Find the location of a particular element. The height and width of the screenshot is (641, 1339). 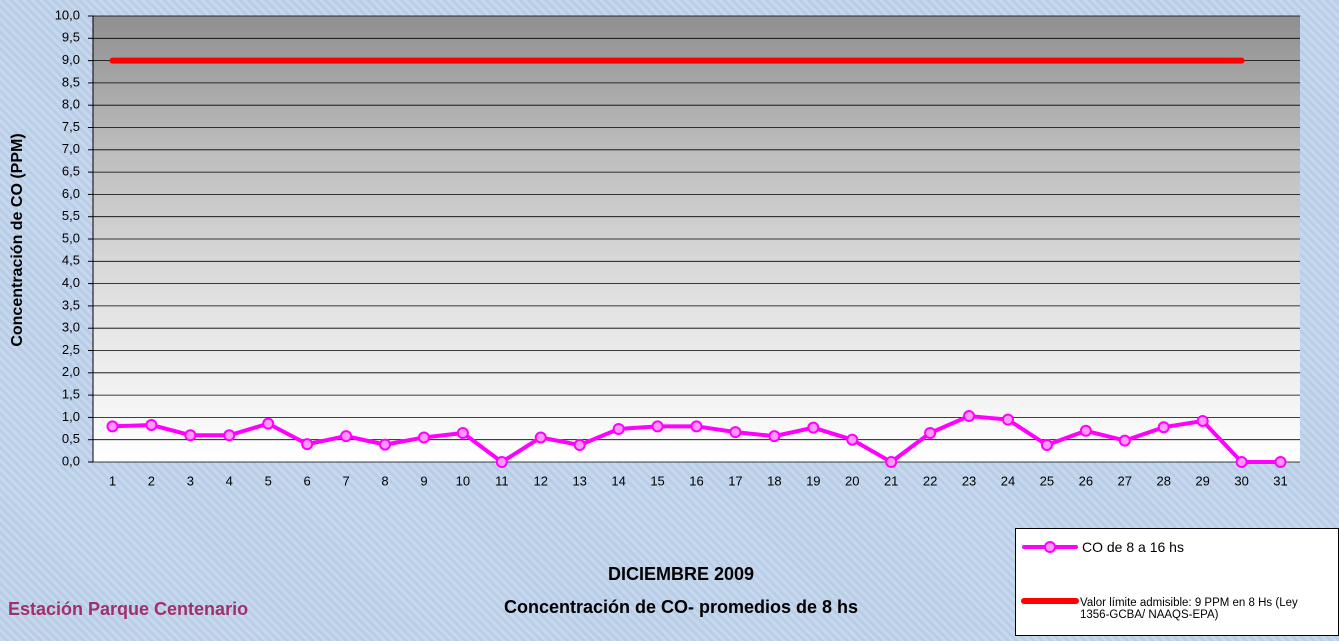

legend-entry: CO de 8 a 16 hs is located at coordinates (1102, 547).